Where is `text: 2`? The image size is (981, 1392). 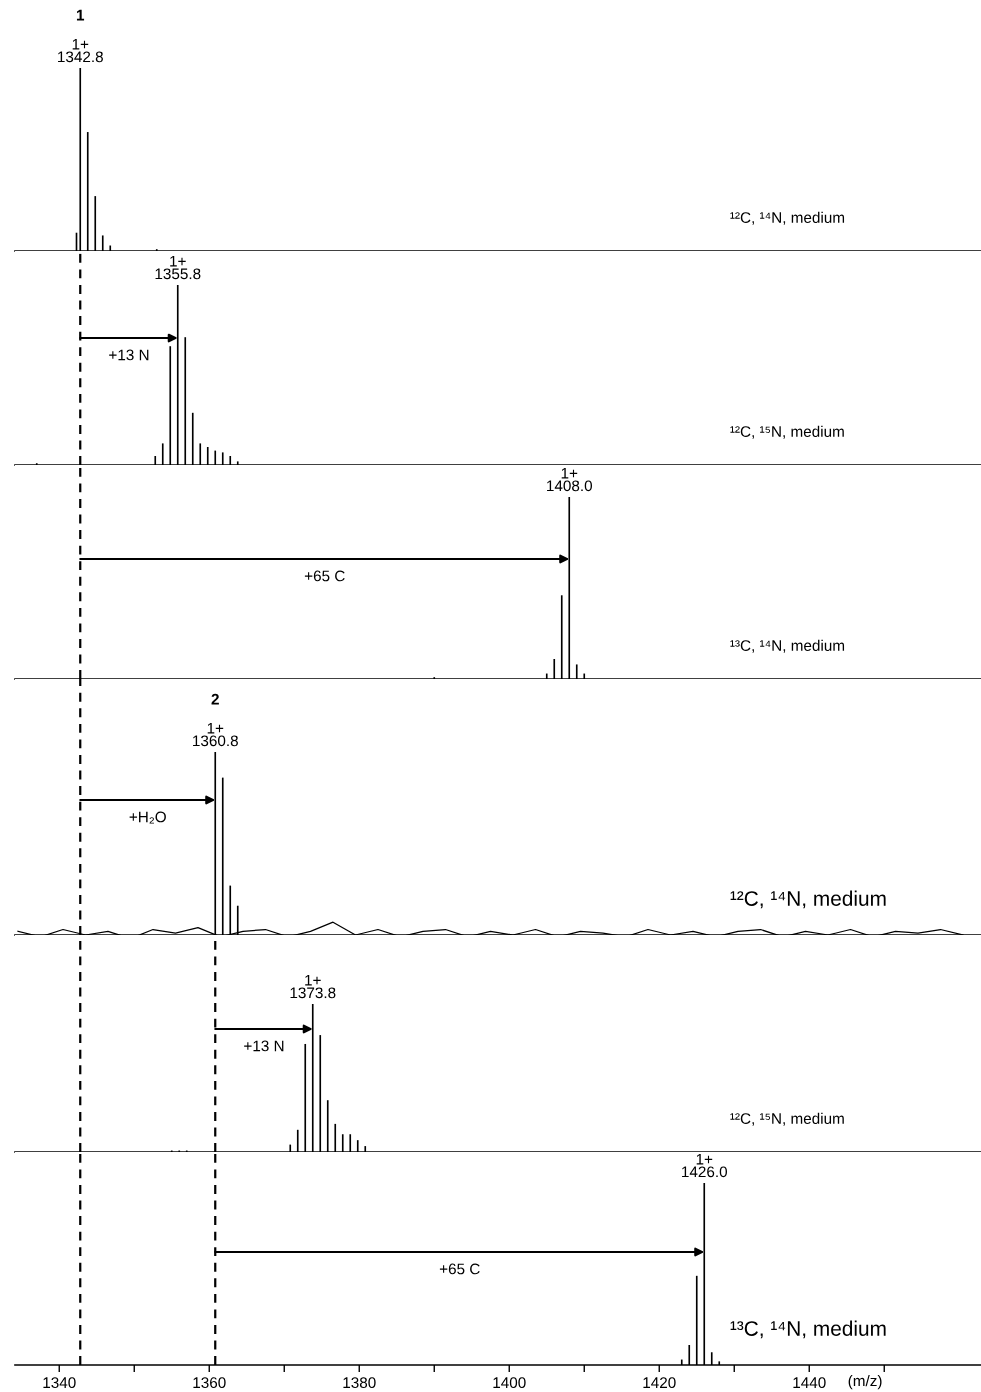
text: 2 is located at coordinates (215, 699).